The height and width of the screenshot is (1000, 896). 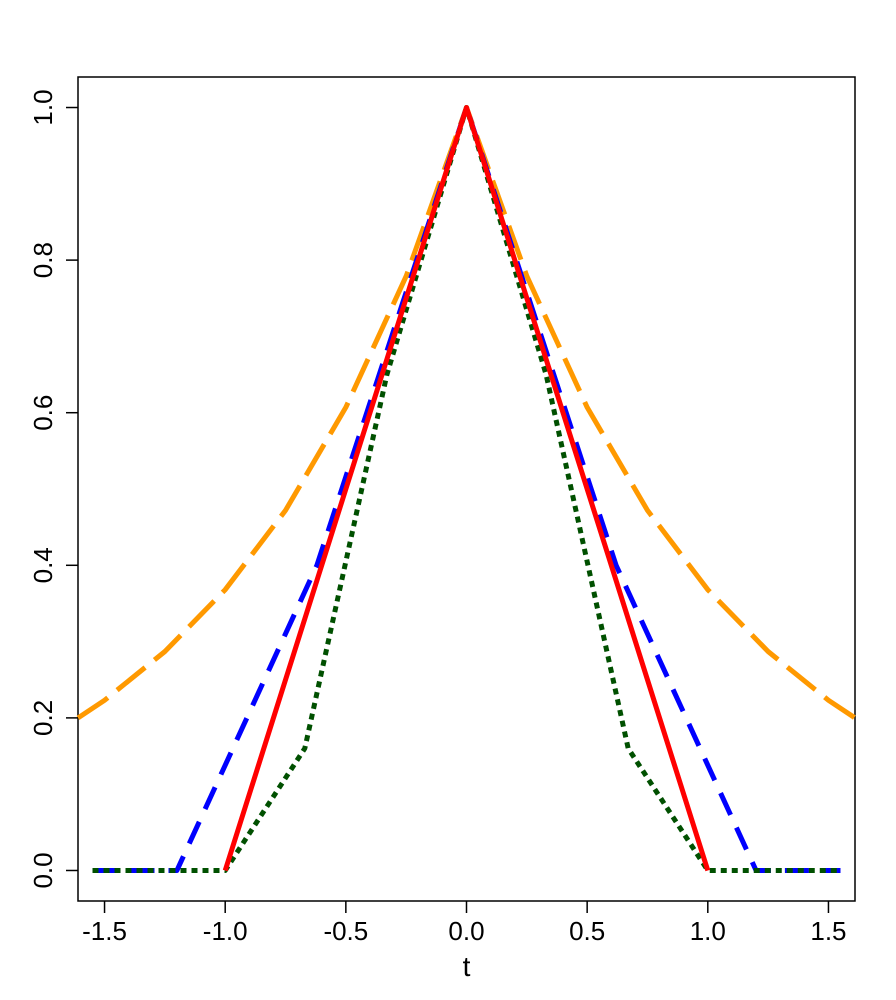 I want to click on y-tick-label: 0.4, so click(x=43, y=565).